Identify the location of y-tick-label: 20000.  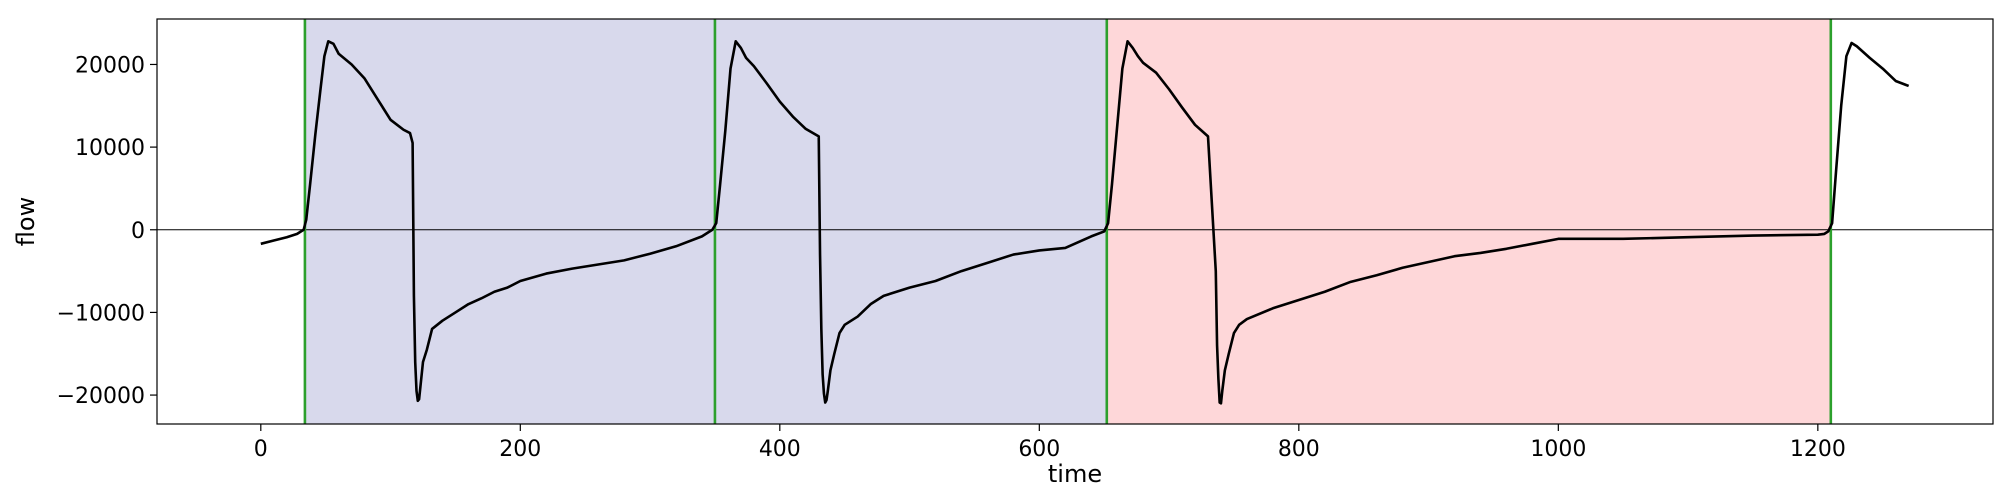
(110, 65).